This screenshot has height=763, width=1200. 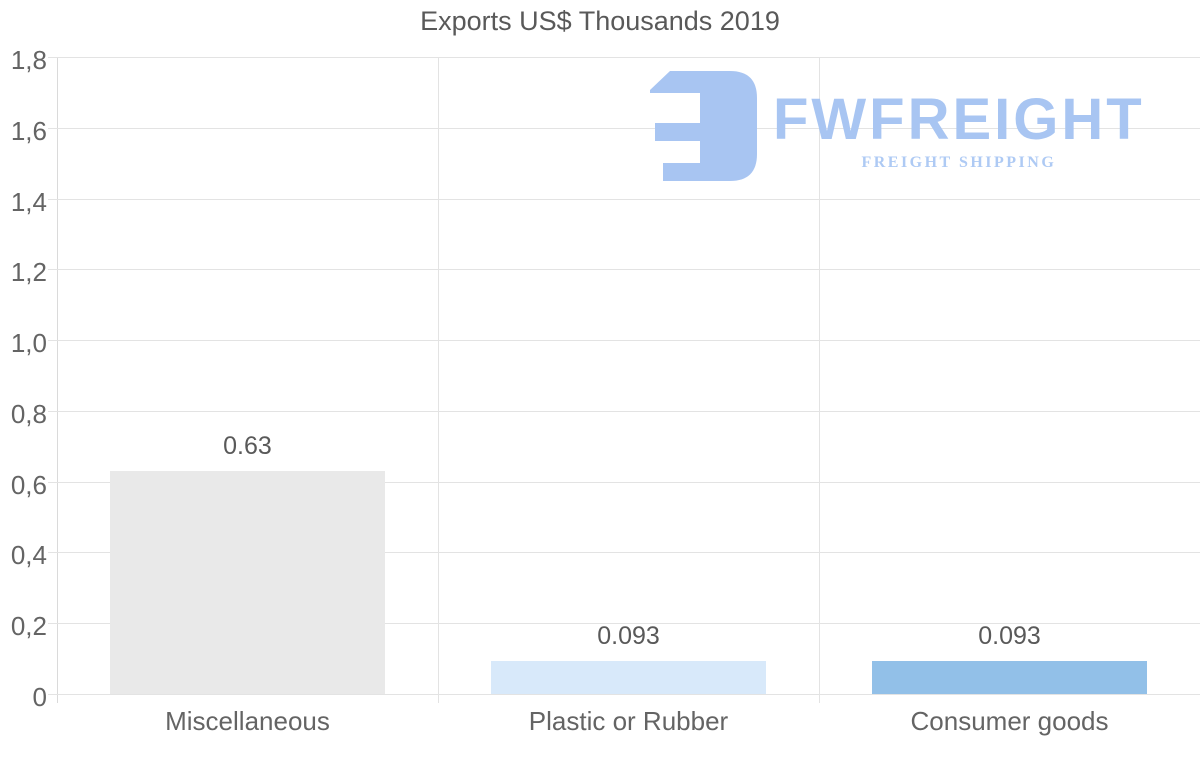 What do you see at coordinates (247, 721) in the screenshot?
I see `category-label-miscellaneous: Miscellaneous` at bounding box center [247, 721].